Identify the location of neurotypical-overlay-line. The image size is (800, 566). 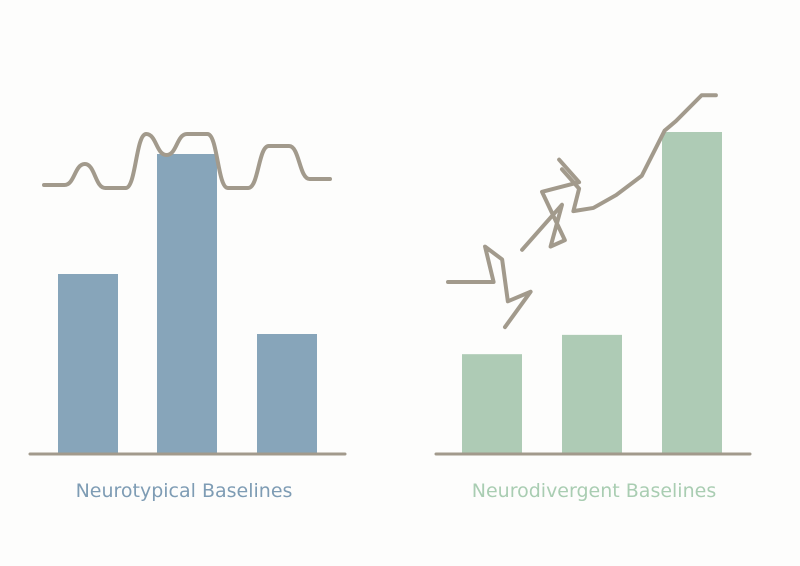
(187, 161).